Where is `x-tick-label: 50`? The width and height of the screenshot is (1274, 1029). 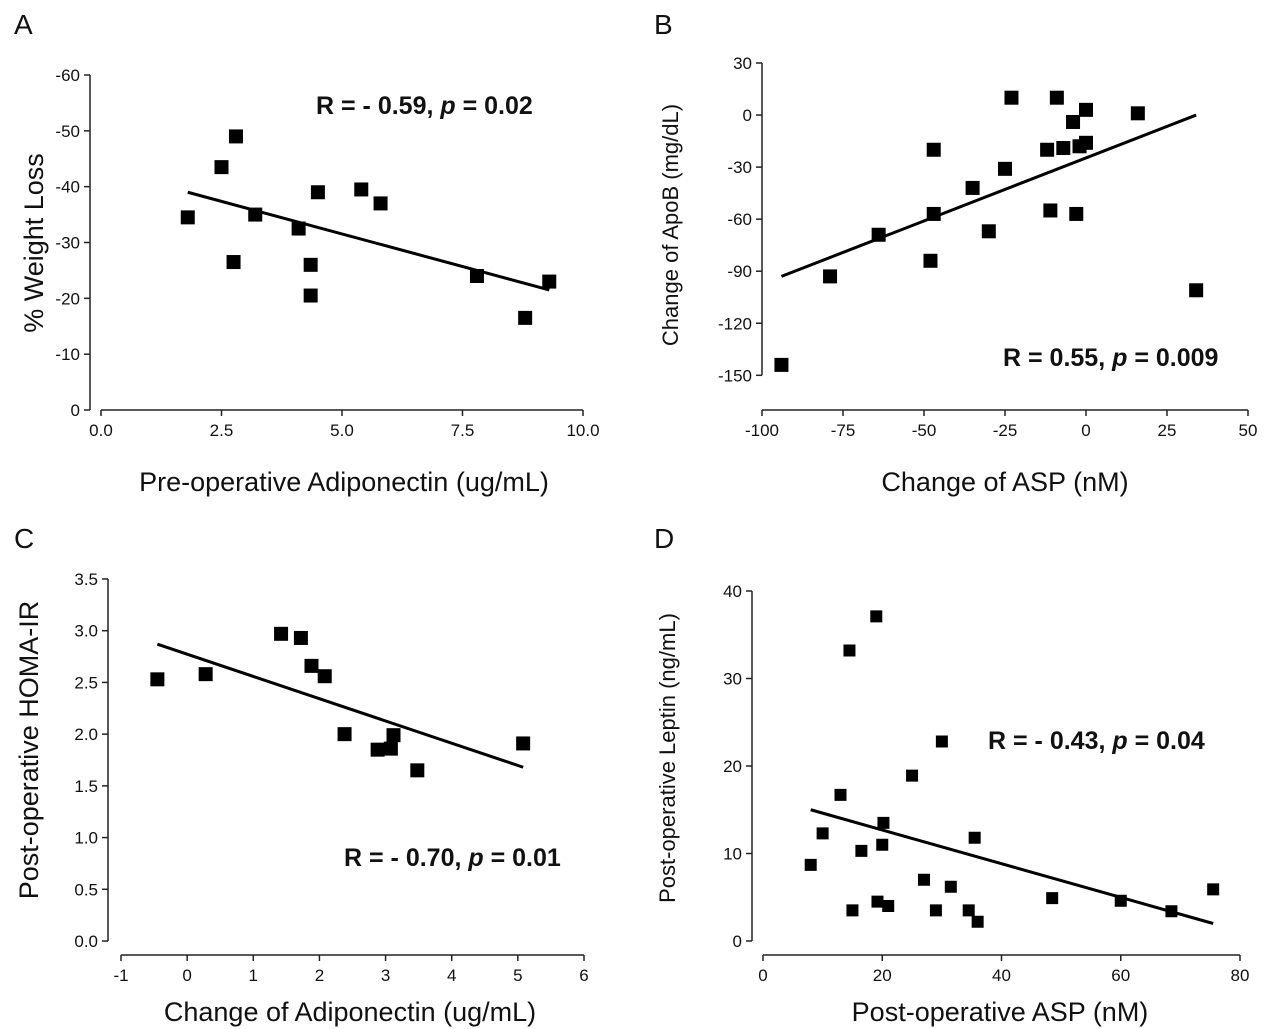 x-tick-label: 50 is located at coordinates (1248, 430).